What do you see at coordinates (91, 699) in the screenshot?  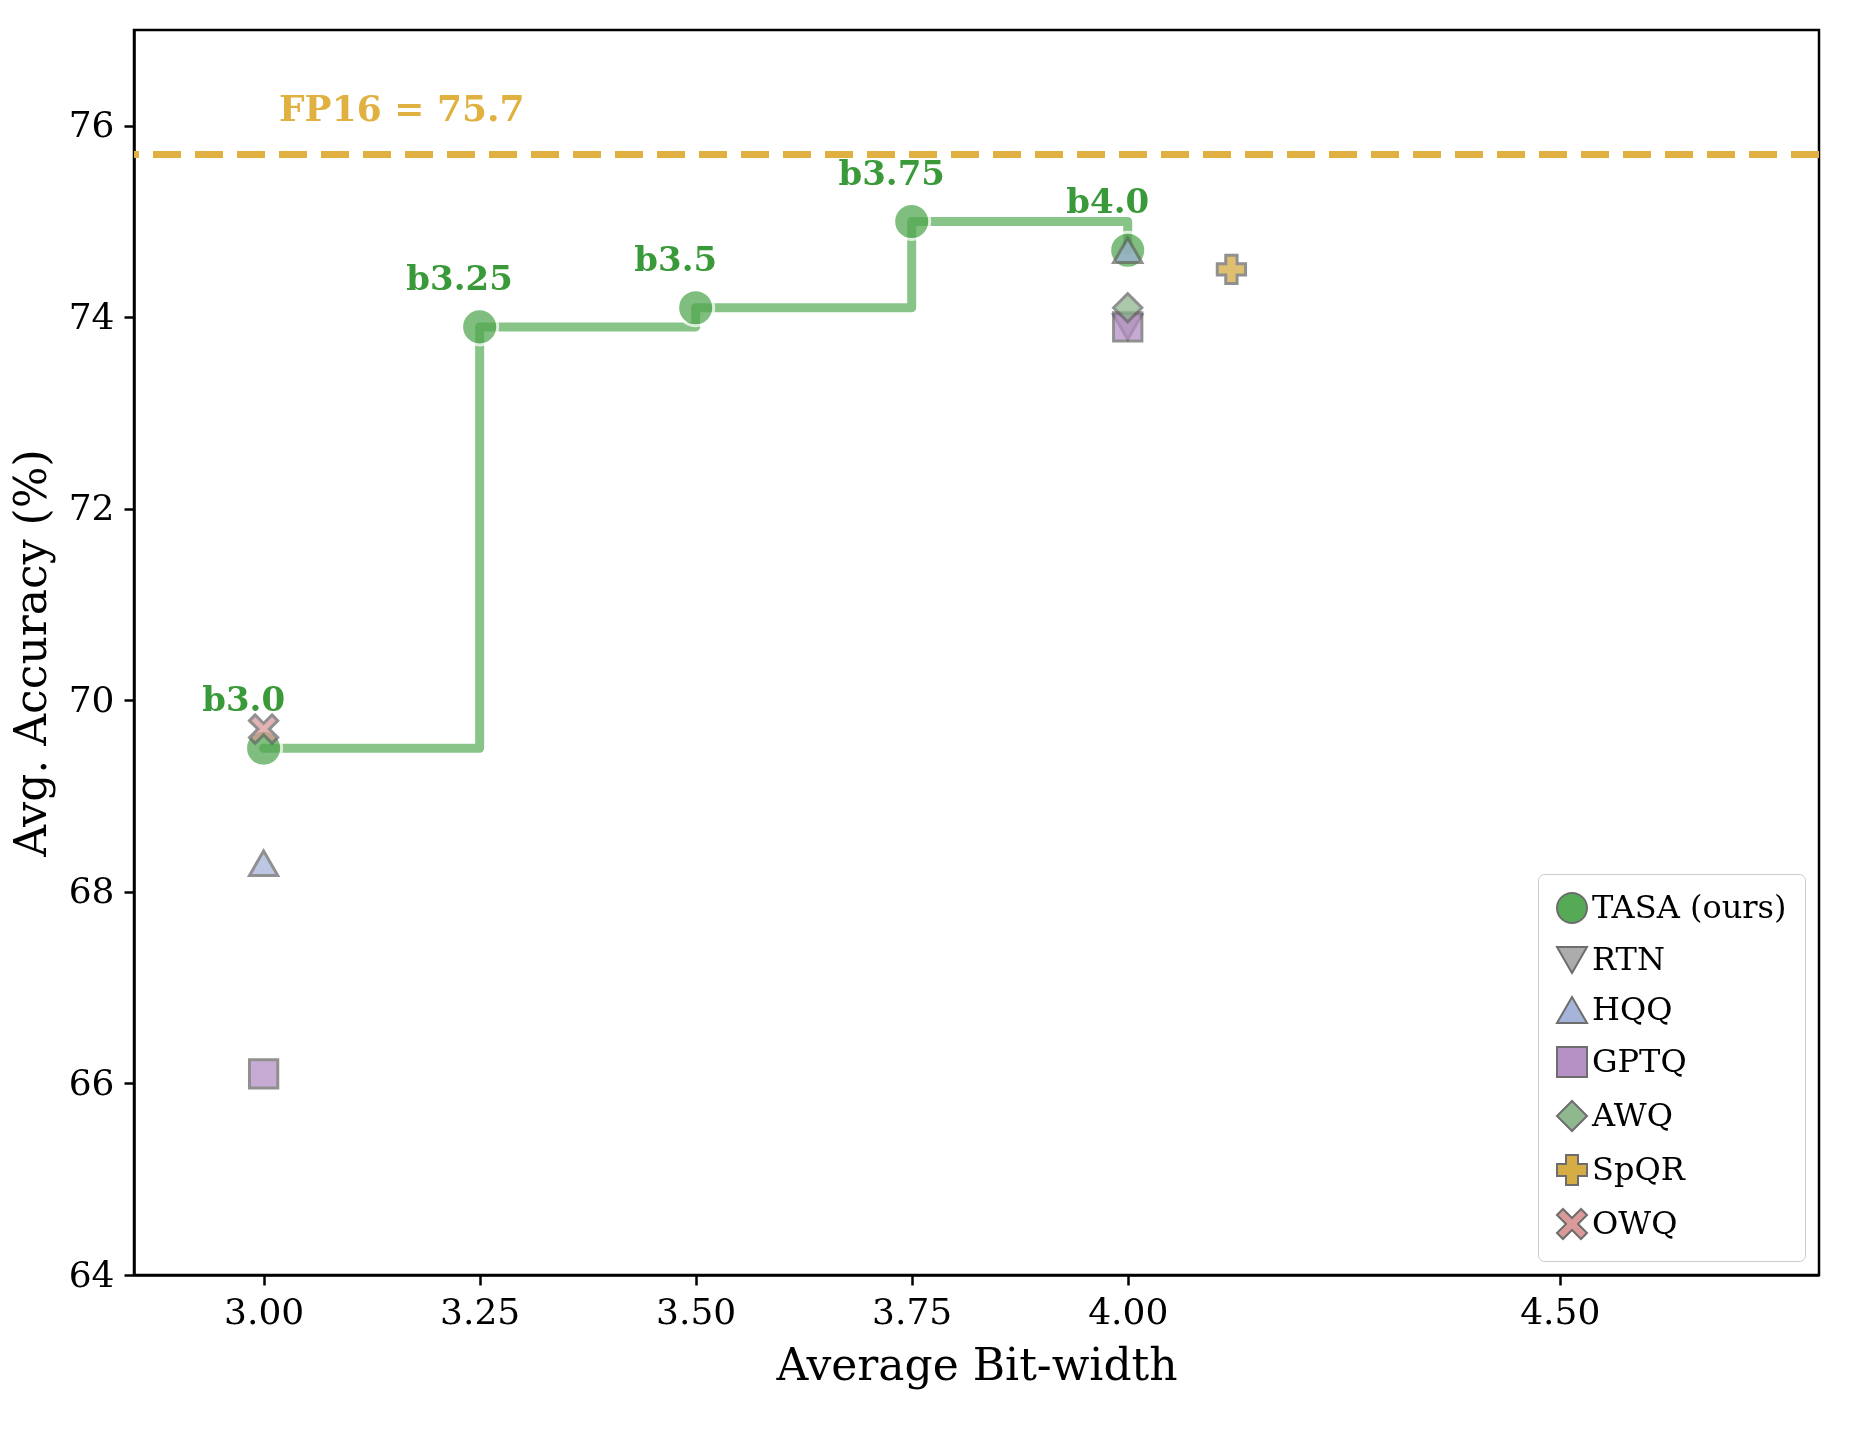 I see `y-tick-label: 70` at bounding box center [91, 699].